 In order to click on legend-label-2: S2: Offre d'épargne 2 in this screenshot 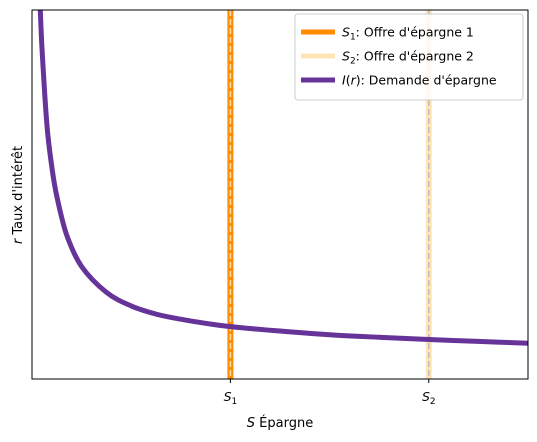, I will do `click(408, 58)`.